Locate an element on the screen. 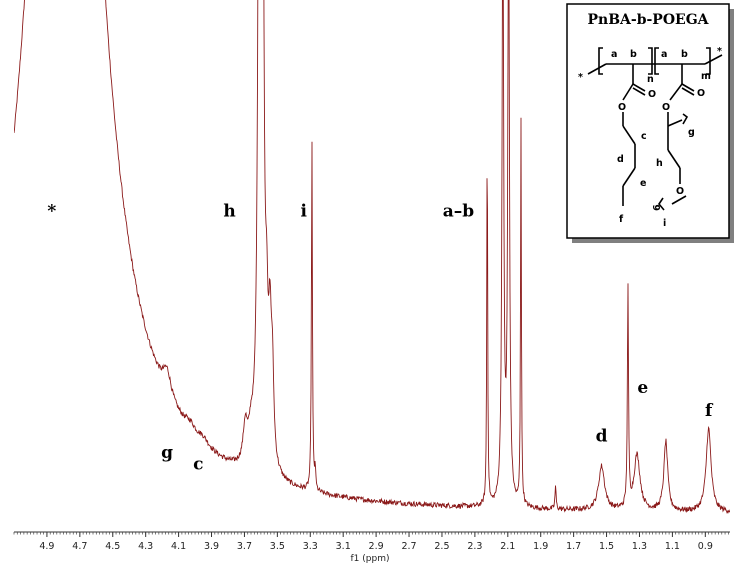 This screenshot has width=744, height=568. structure-inset: PnBA-b-POEGA is located at coordinates (650, 123).